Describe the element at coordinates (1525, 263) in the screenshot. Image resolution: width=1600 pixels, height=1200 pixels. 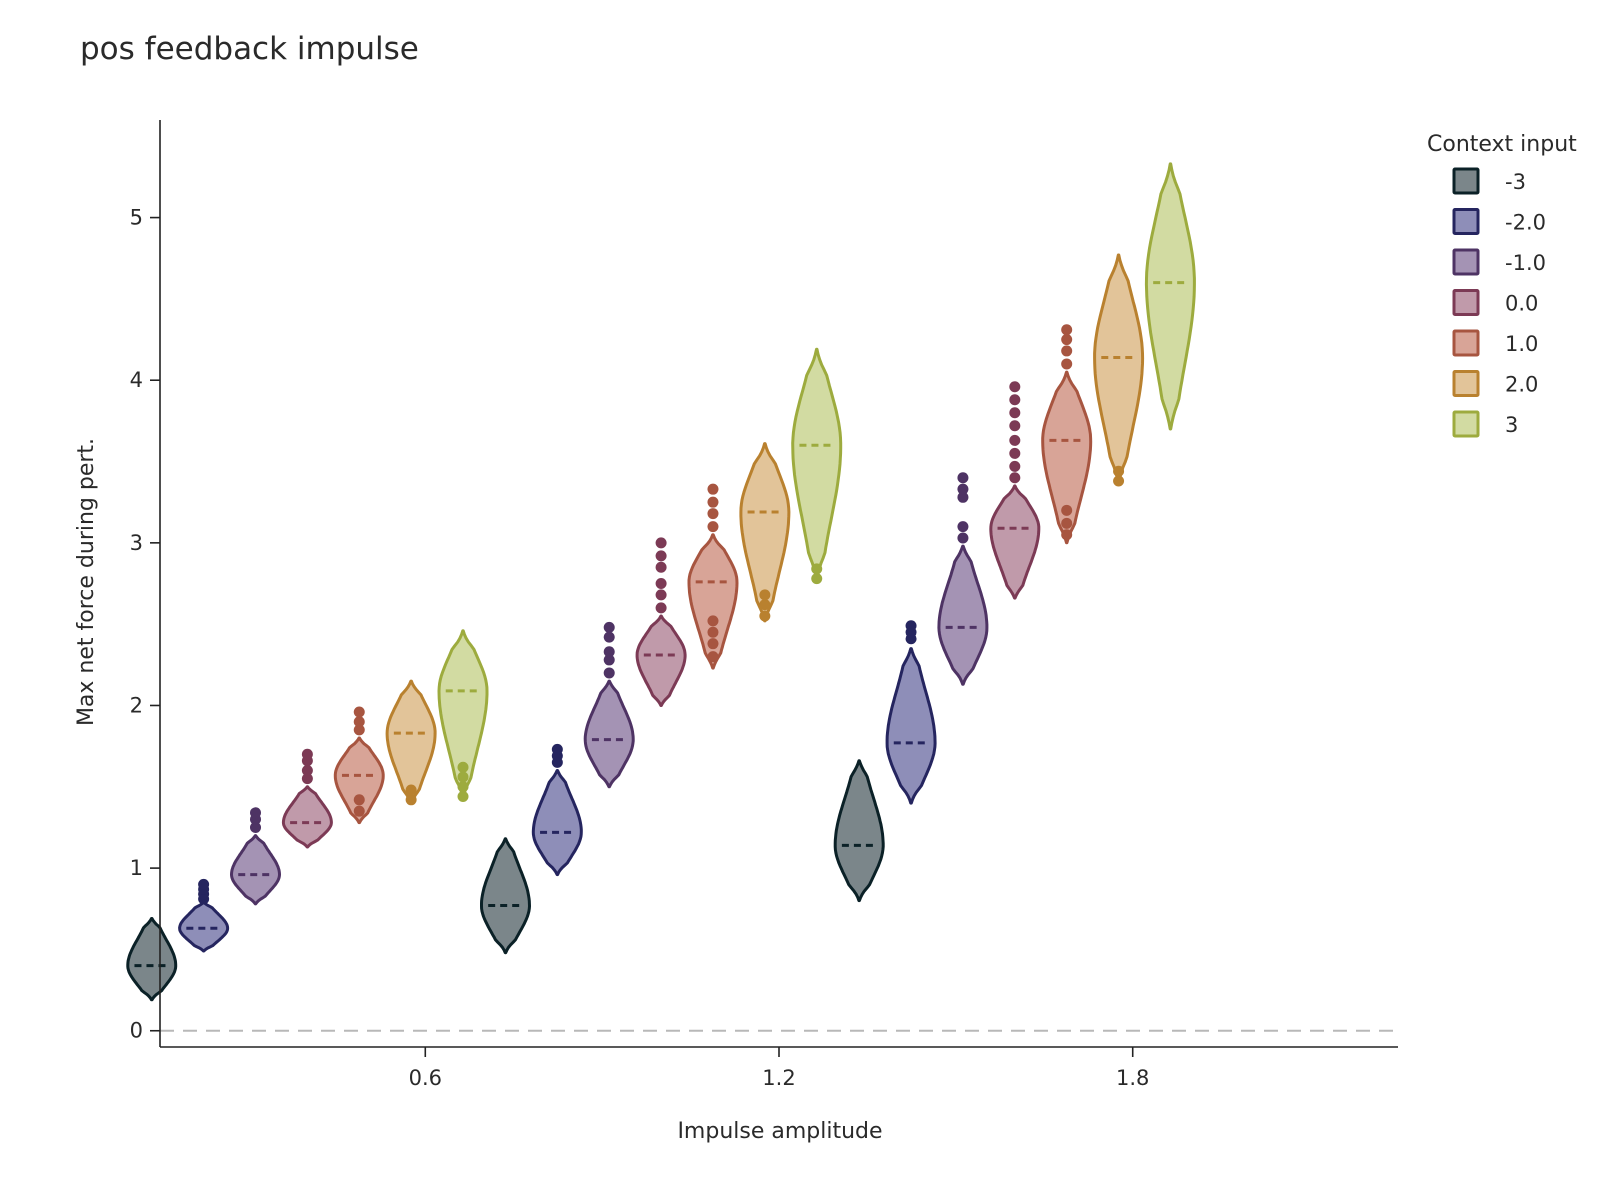
I see `legend-label--1.0: -1.0` at that location.